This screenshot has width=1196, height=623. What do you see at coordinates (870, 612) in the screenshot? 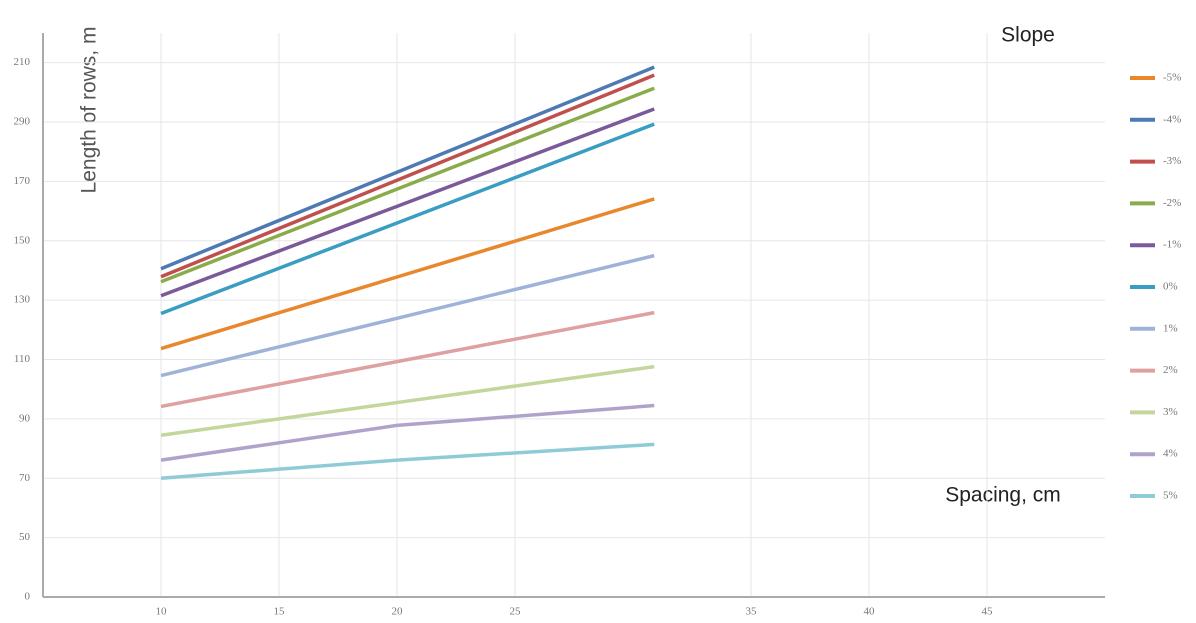
I see `x-tick-label: 40` at bounding box center [870, 612].